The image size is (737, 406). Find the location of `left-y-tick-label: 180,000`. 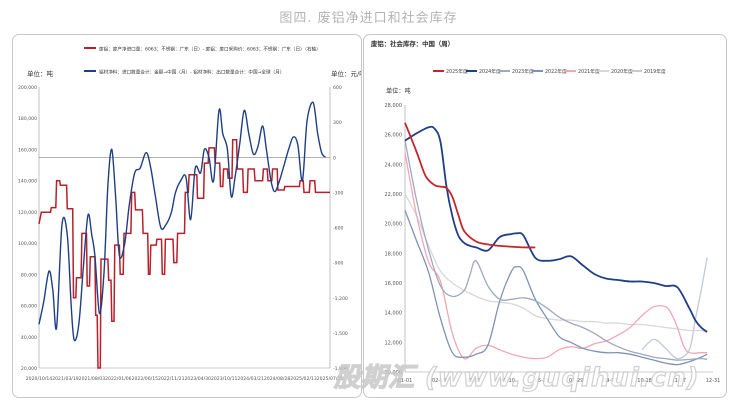

left-y-tick-label: 180,000 is located at coordinates (27, 119).